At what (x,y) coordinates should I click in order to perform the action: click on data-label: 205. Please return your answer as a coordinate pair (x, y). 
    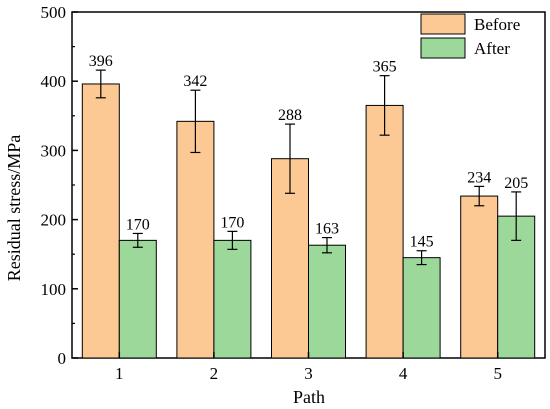
    Looking at the image, I should click on (516, 183).